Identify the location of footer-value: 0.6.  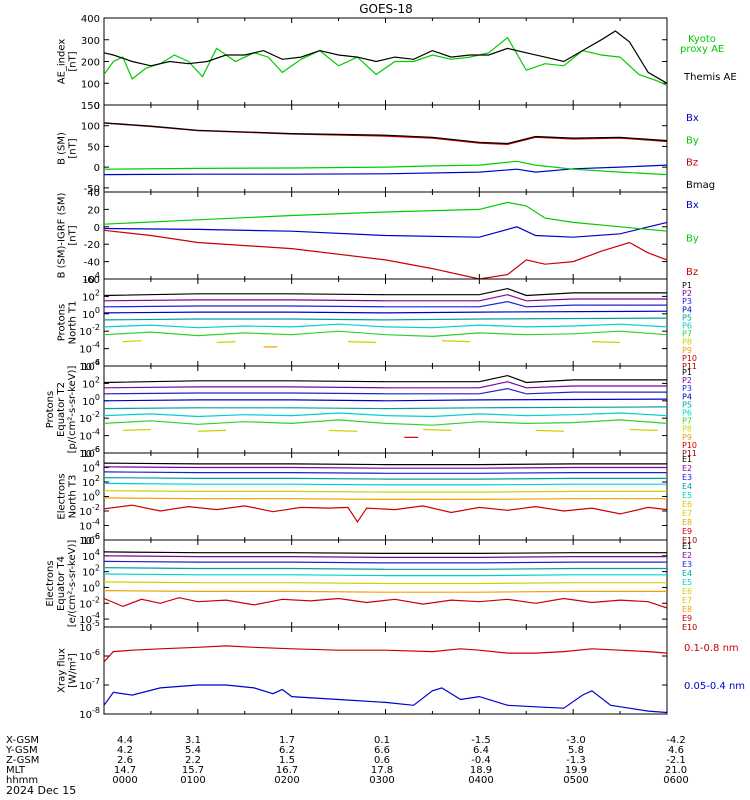
(382, 760).